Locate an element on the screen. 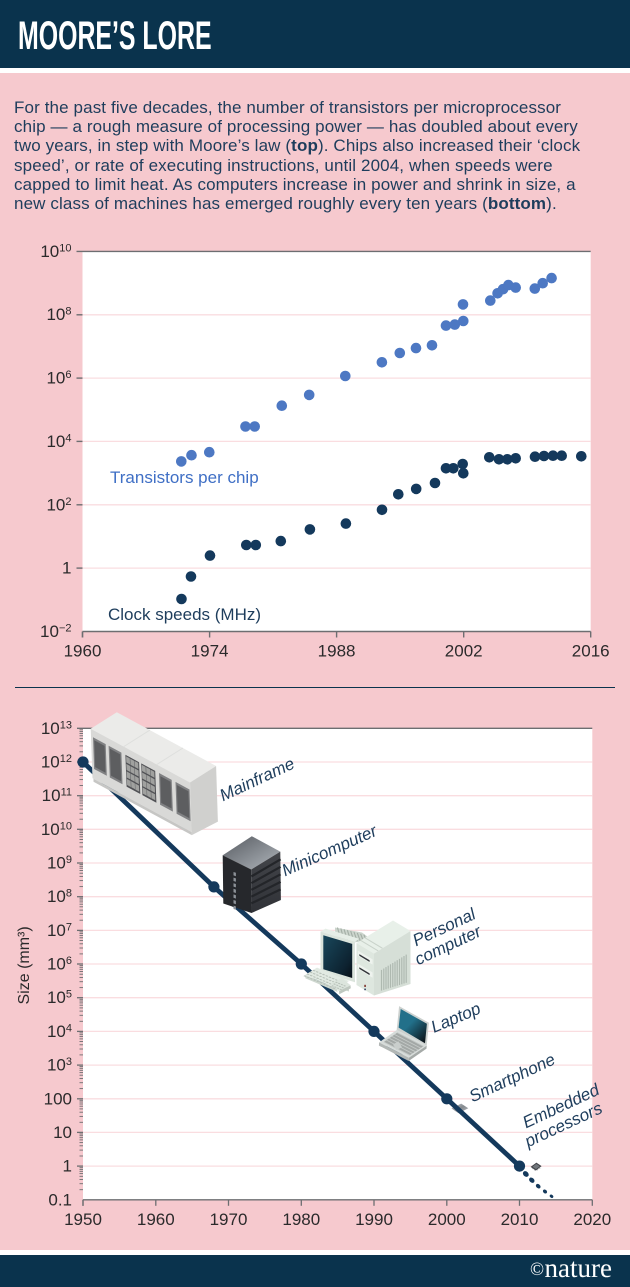  svg-text: 10⁷ is located at coordinates (59, 930).